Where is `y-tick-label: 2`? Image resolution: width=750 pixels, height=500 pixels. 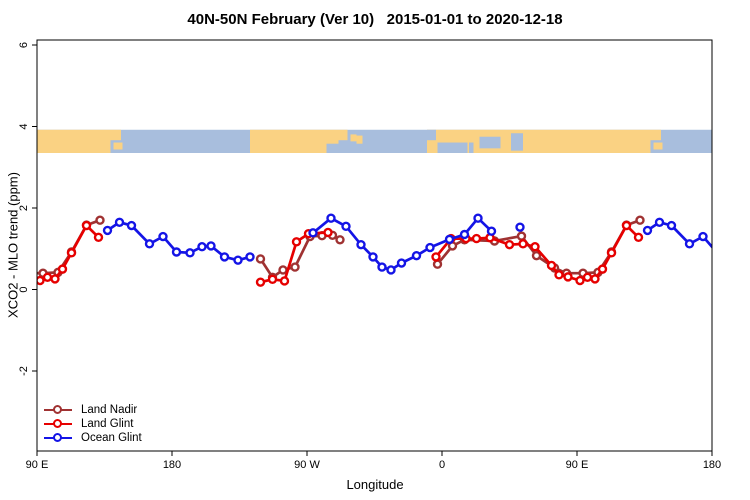 y-tick-label: 2 is located at coordinates (24, 208).